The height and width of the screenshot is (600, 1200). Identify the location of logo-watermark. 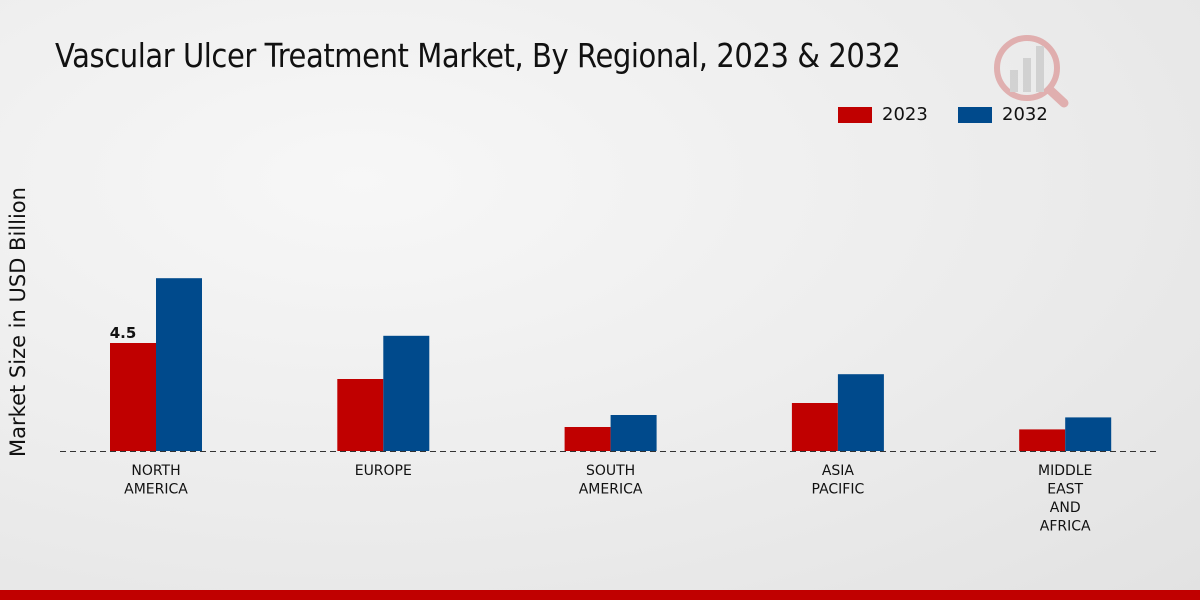
(1031, 71).